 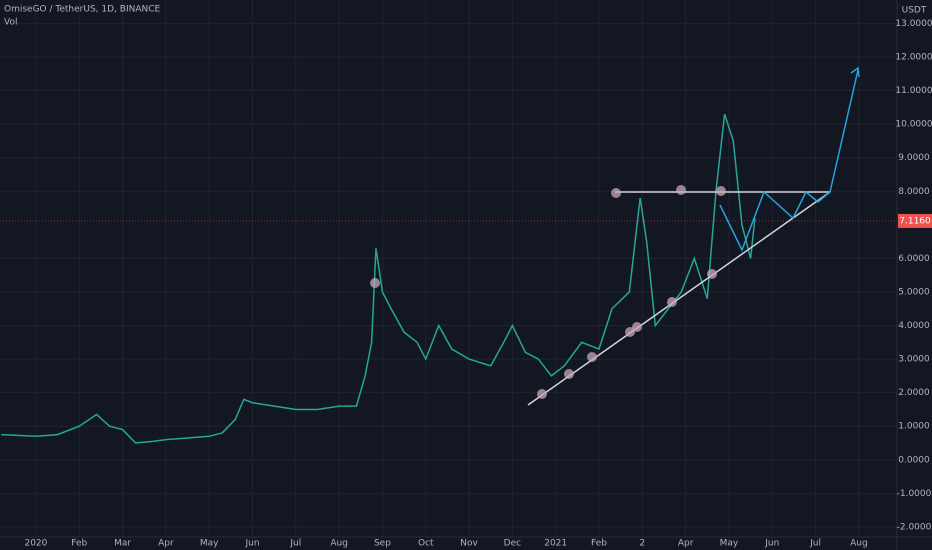 What do you see at coordinates (914, 292) in the screenshot?
I see `y-tick-label: 5.0000` at bounding box center [914, 292].